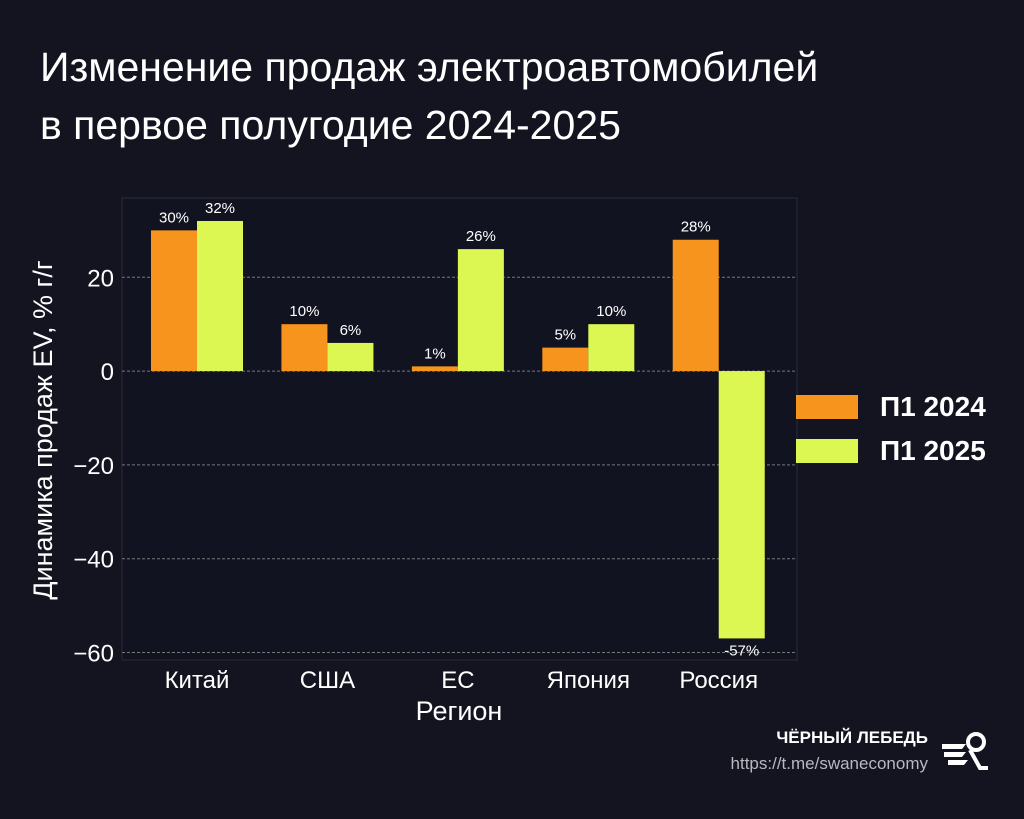 The image size is (1024, 819). I want to click on y-tick-label: 0, so click(107, 372).